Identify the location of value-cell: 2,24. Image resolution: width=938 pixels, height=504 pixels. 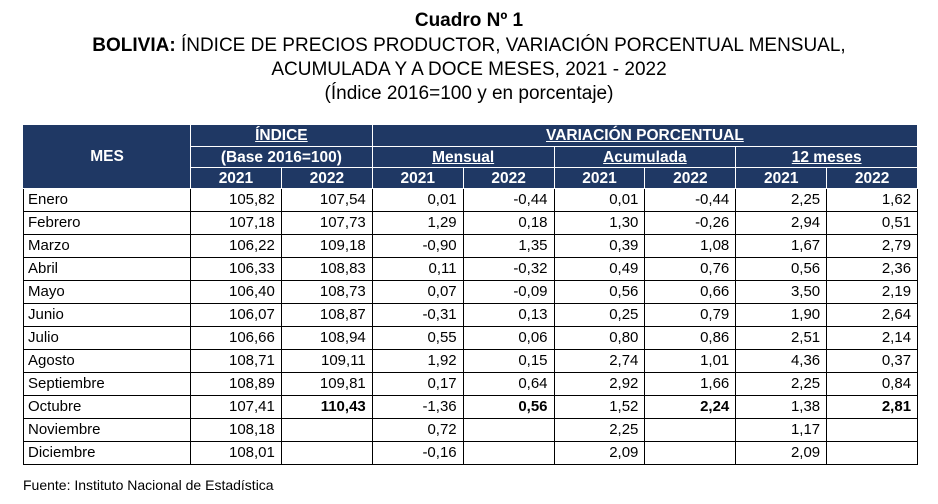
(690, 407).